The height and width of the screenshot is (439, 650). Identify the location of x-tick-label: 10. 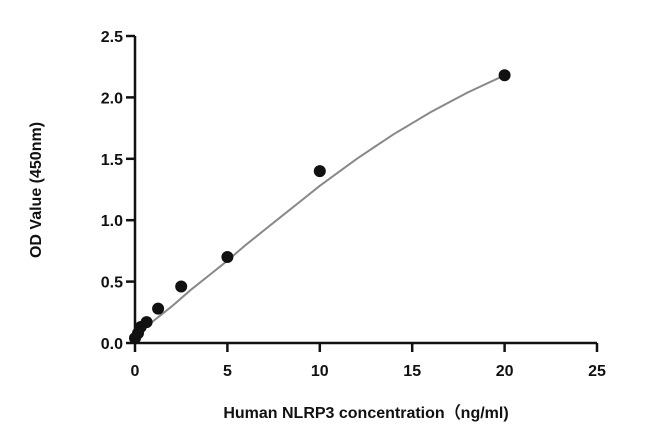
(320, 371).